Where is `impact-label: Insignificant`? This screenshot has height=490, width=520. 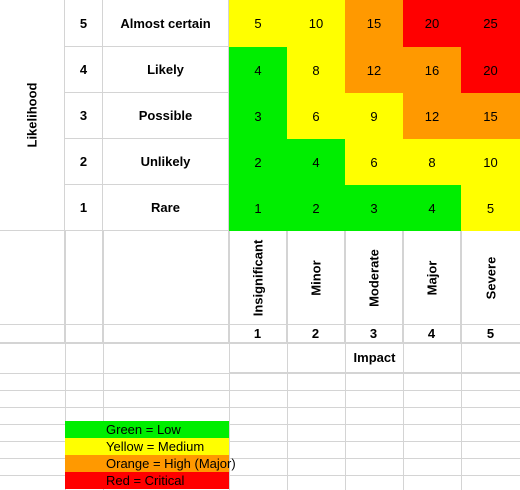
impact-label: Insignificant is located at coordinates (257, 277).